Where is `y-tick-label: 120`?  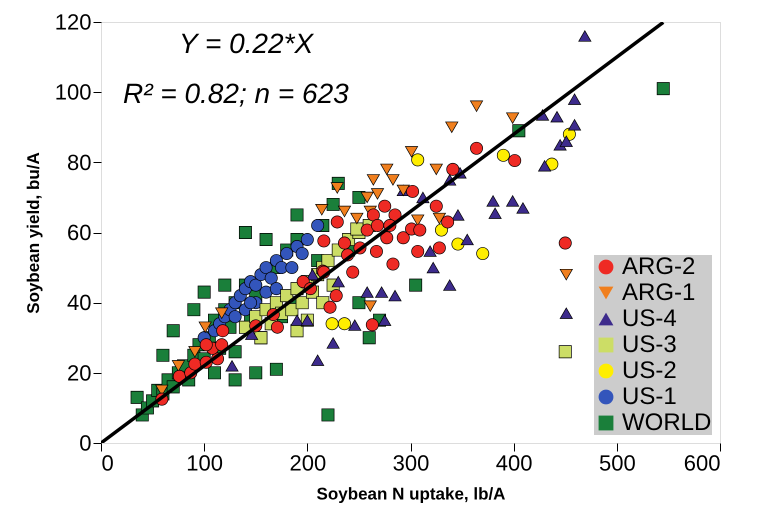 y-tick-label: 120 is located at coordinates (73, 22).